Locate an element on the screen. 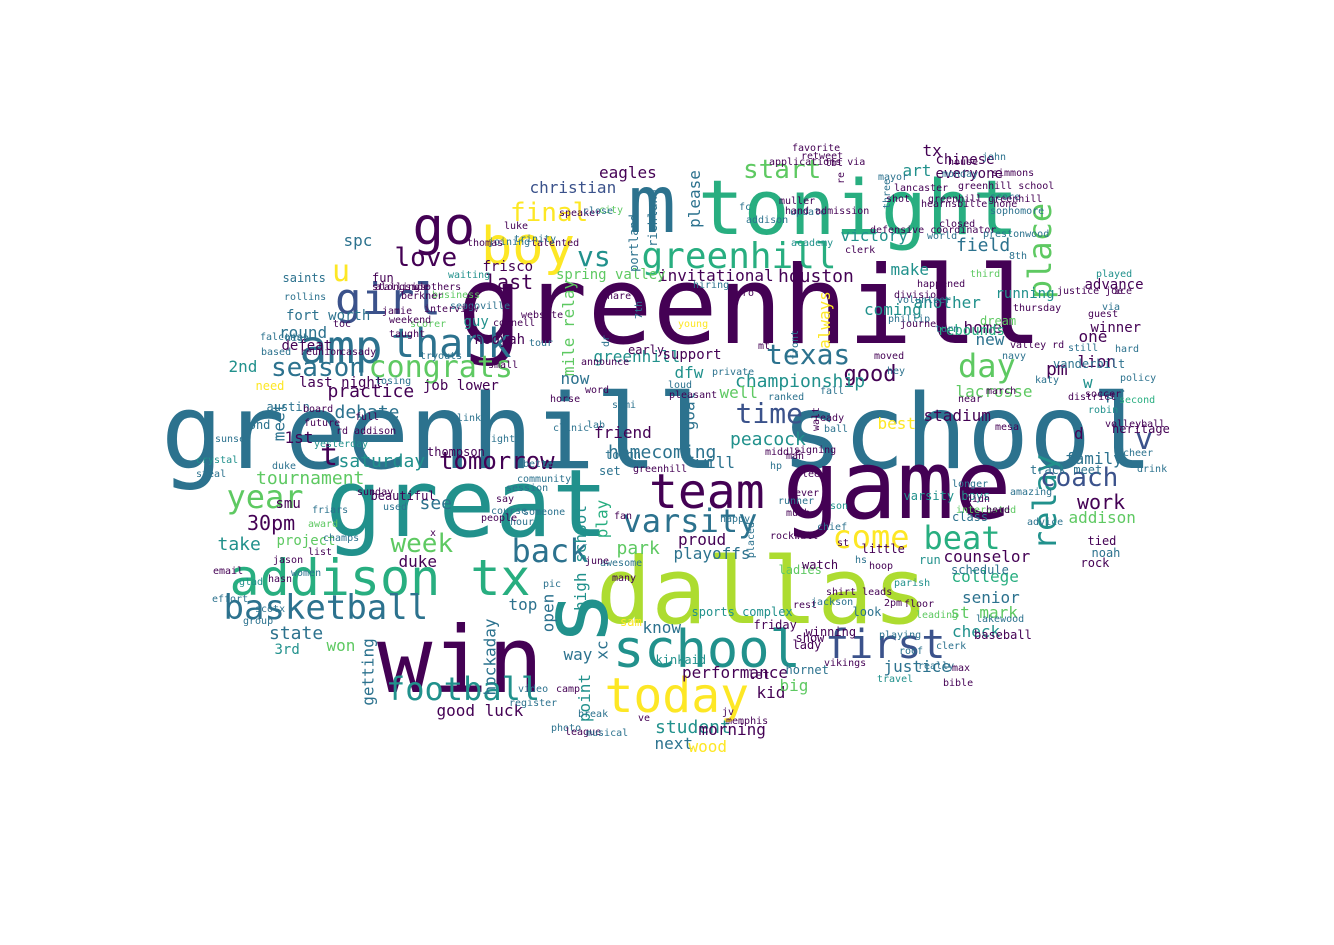 This screenshot has width=1334, height=945. cloud-word: 7th is located at coordinates (640, 310).